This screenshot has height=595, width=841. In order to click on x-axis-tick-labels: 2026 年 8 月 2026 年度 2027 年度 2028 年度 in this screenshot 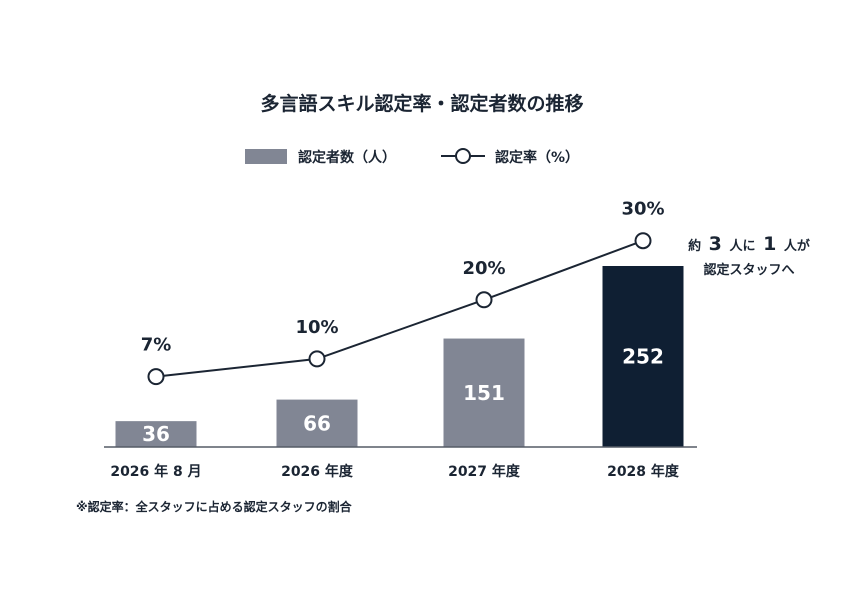, I will do `click(395, 471)`.